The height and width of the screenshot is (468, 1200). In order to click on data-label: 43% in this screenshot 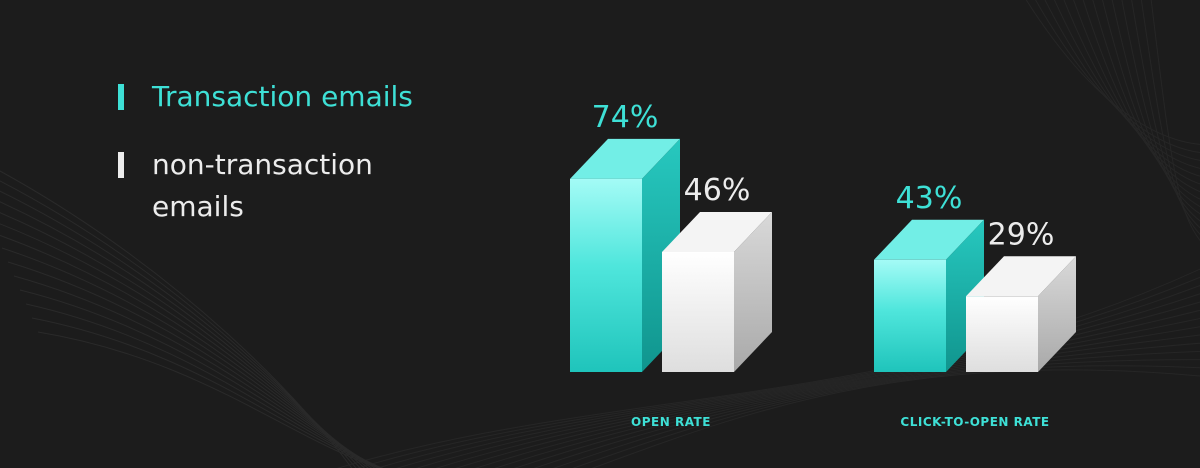, I will do `click(929, 198)`.